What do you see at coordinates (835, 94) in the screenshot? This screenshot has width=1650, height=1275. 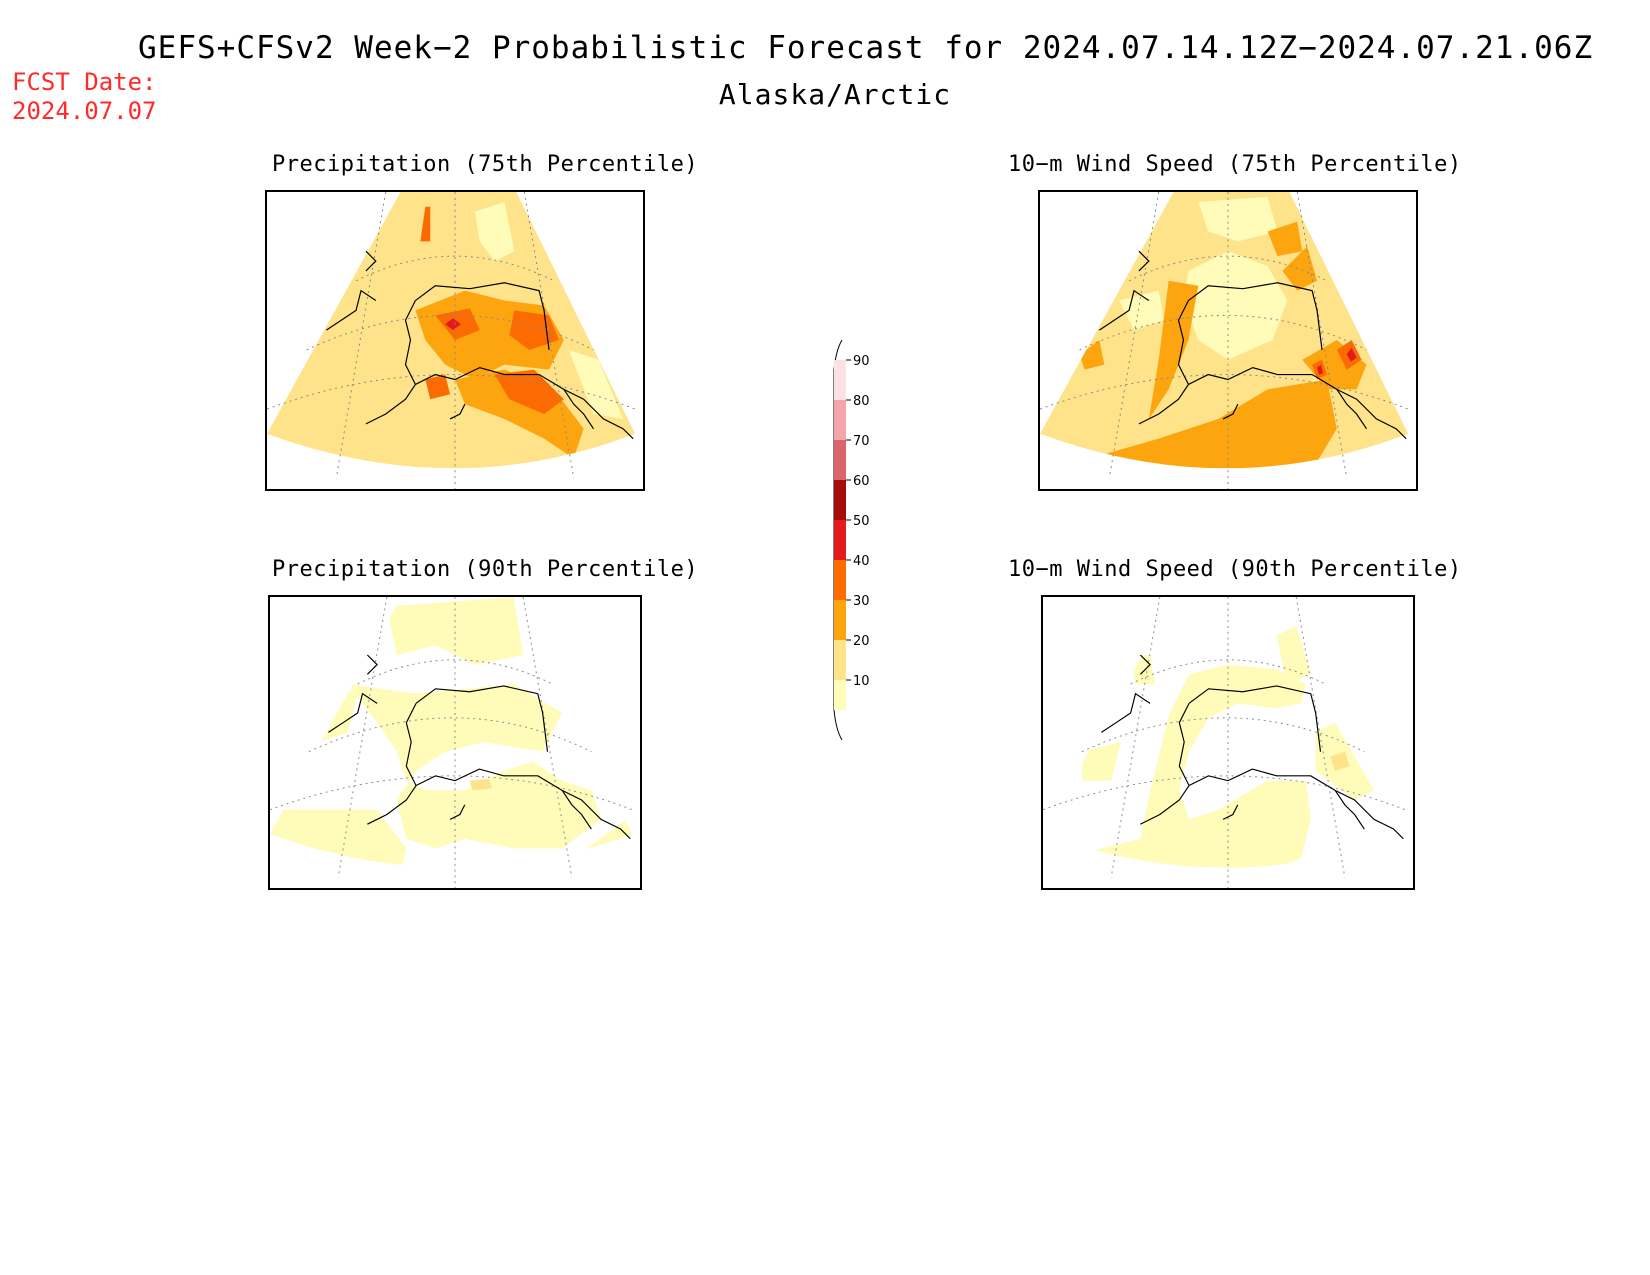 I see `region-subtitle: Alaska/Arctic` at bounding box center [835, 94].